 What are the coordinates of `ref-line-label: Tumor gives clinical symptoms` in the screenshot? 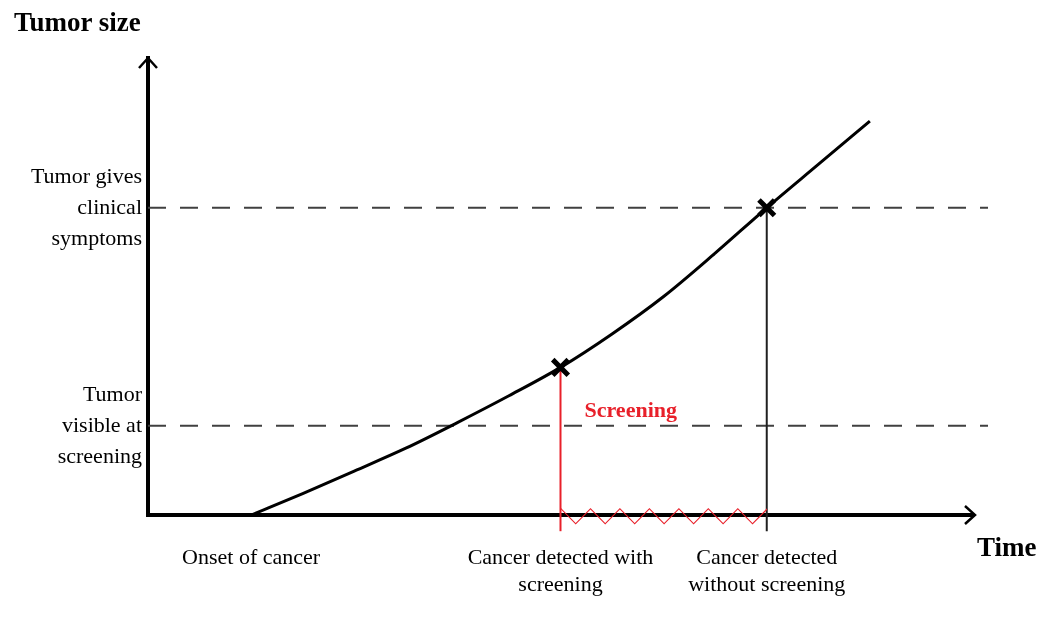 It's located at (86, 206).